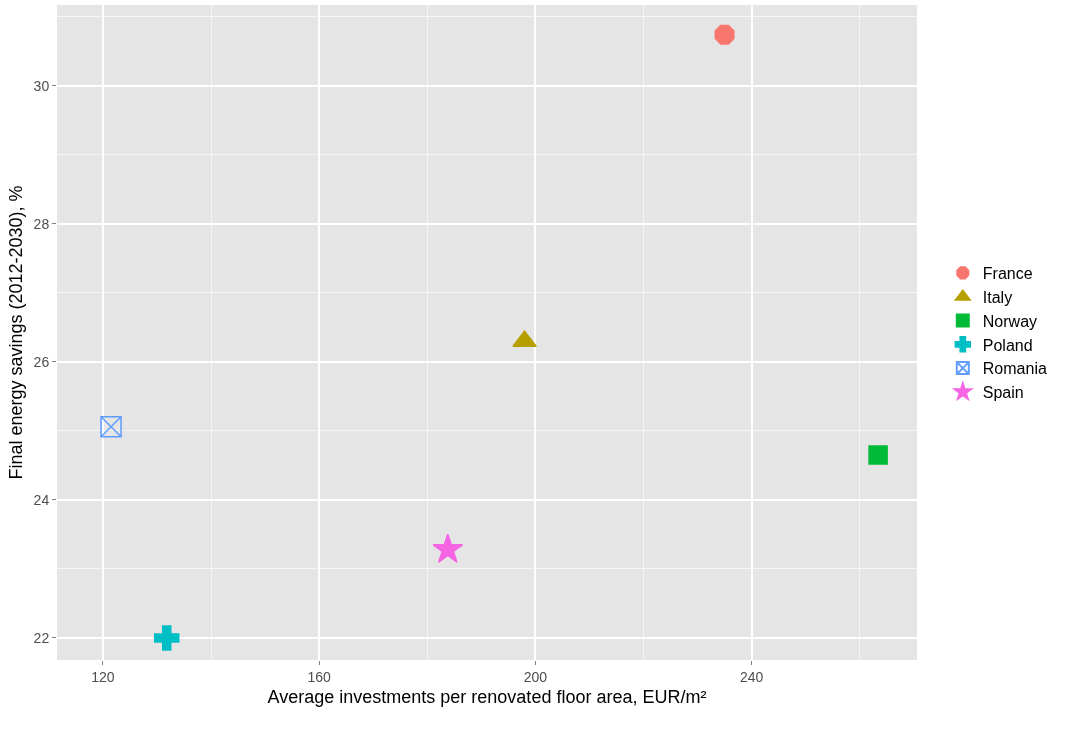 This screenshot has width=1088, height=732. What do you see at coordinates (103, 676) in the screenshot?
I see `x-tick-label: 120` at bounding box center [103, 676].